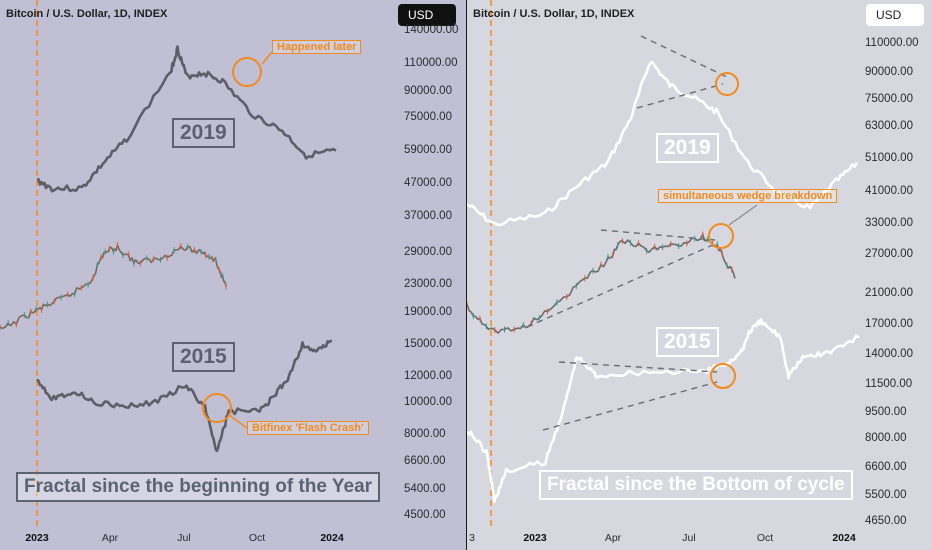 This screenshot has height=550, width=932. Describe the element at coordinates (889, 384) in the screenshot. I see `right-y-tick: 11500.00` at that location.